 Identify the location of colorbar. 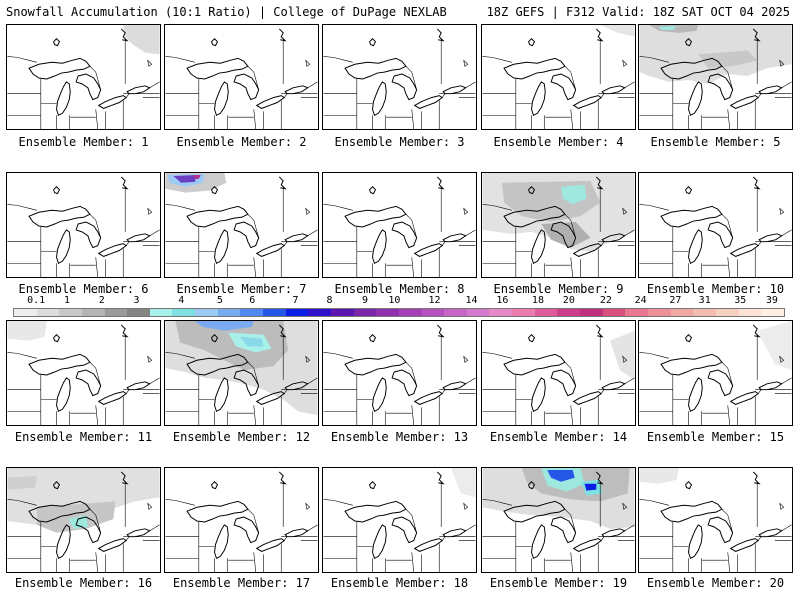
(399, 312).